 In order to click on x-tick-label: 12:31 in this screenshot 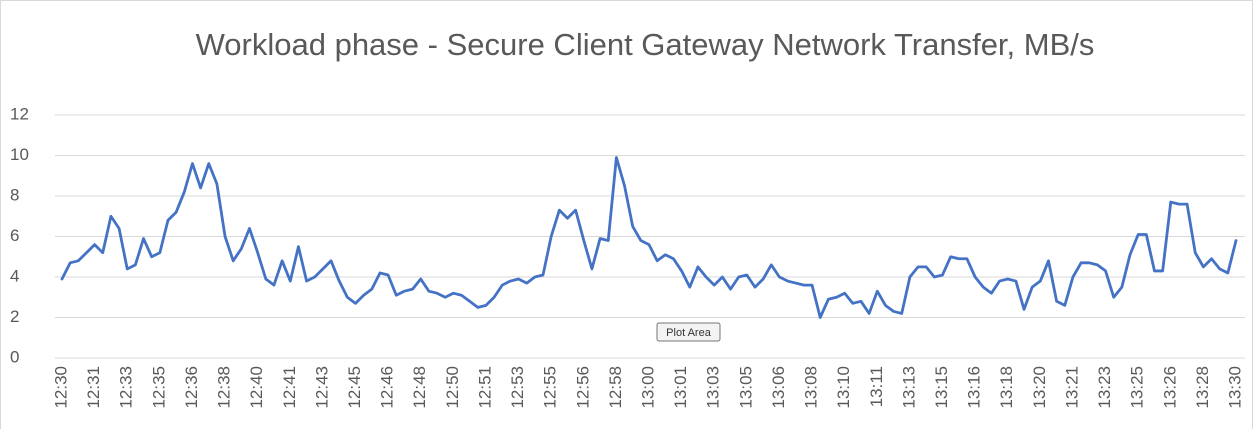, I will do `click(93, 387)`.